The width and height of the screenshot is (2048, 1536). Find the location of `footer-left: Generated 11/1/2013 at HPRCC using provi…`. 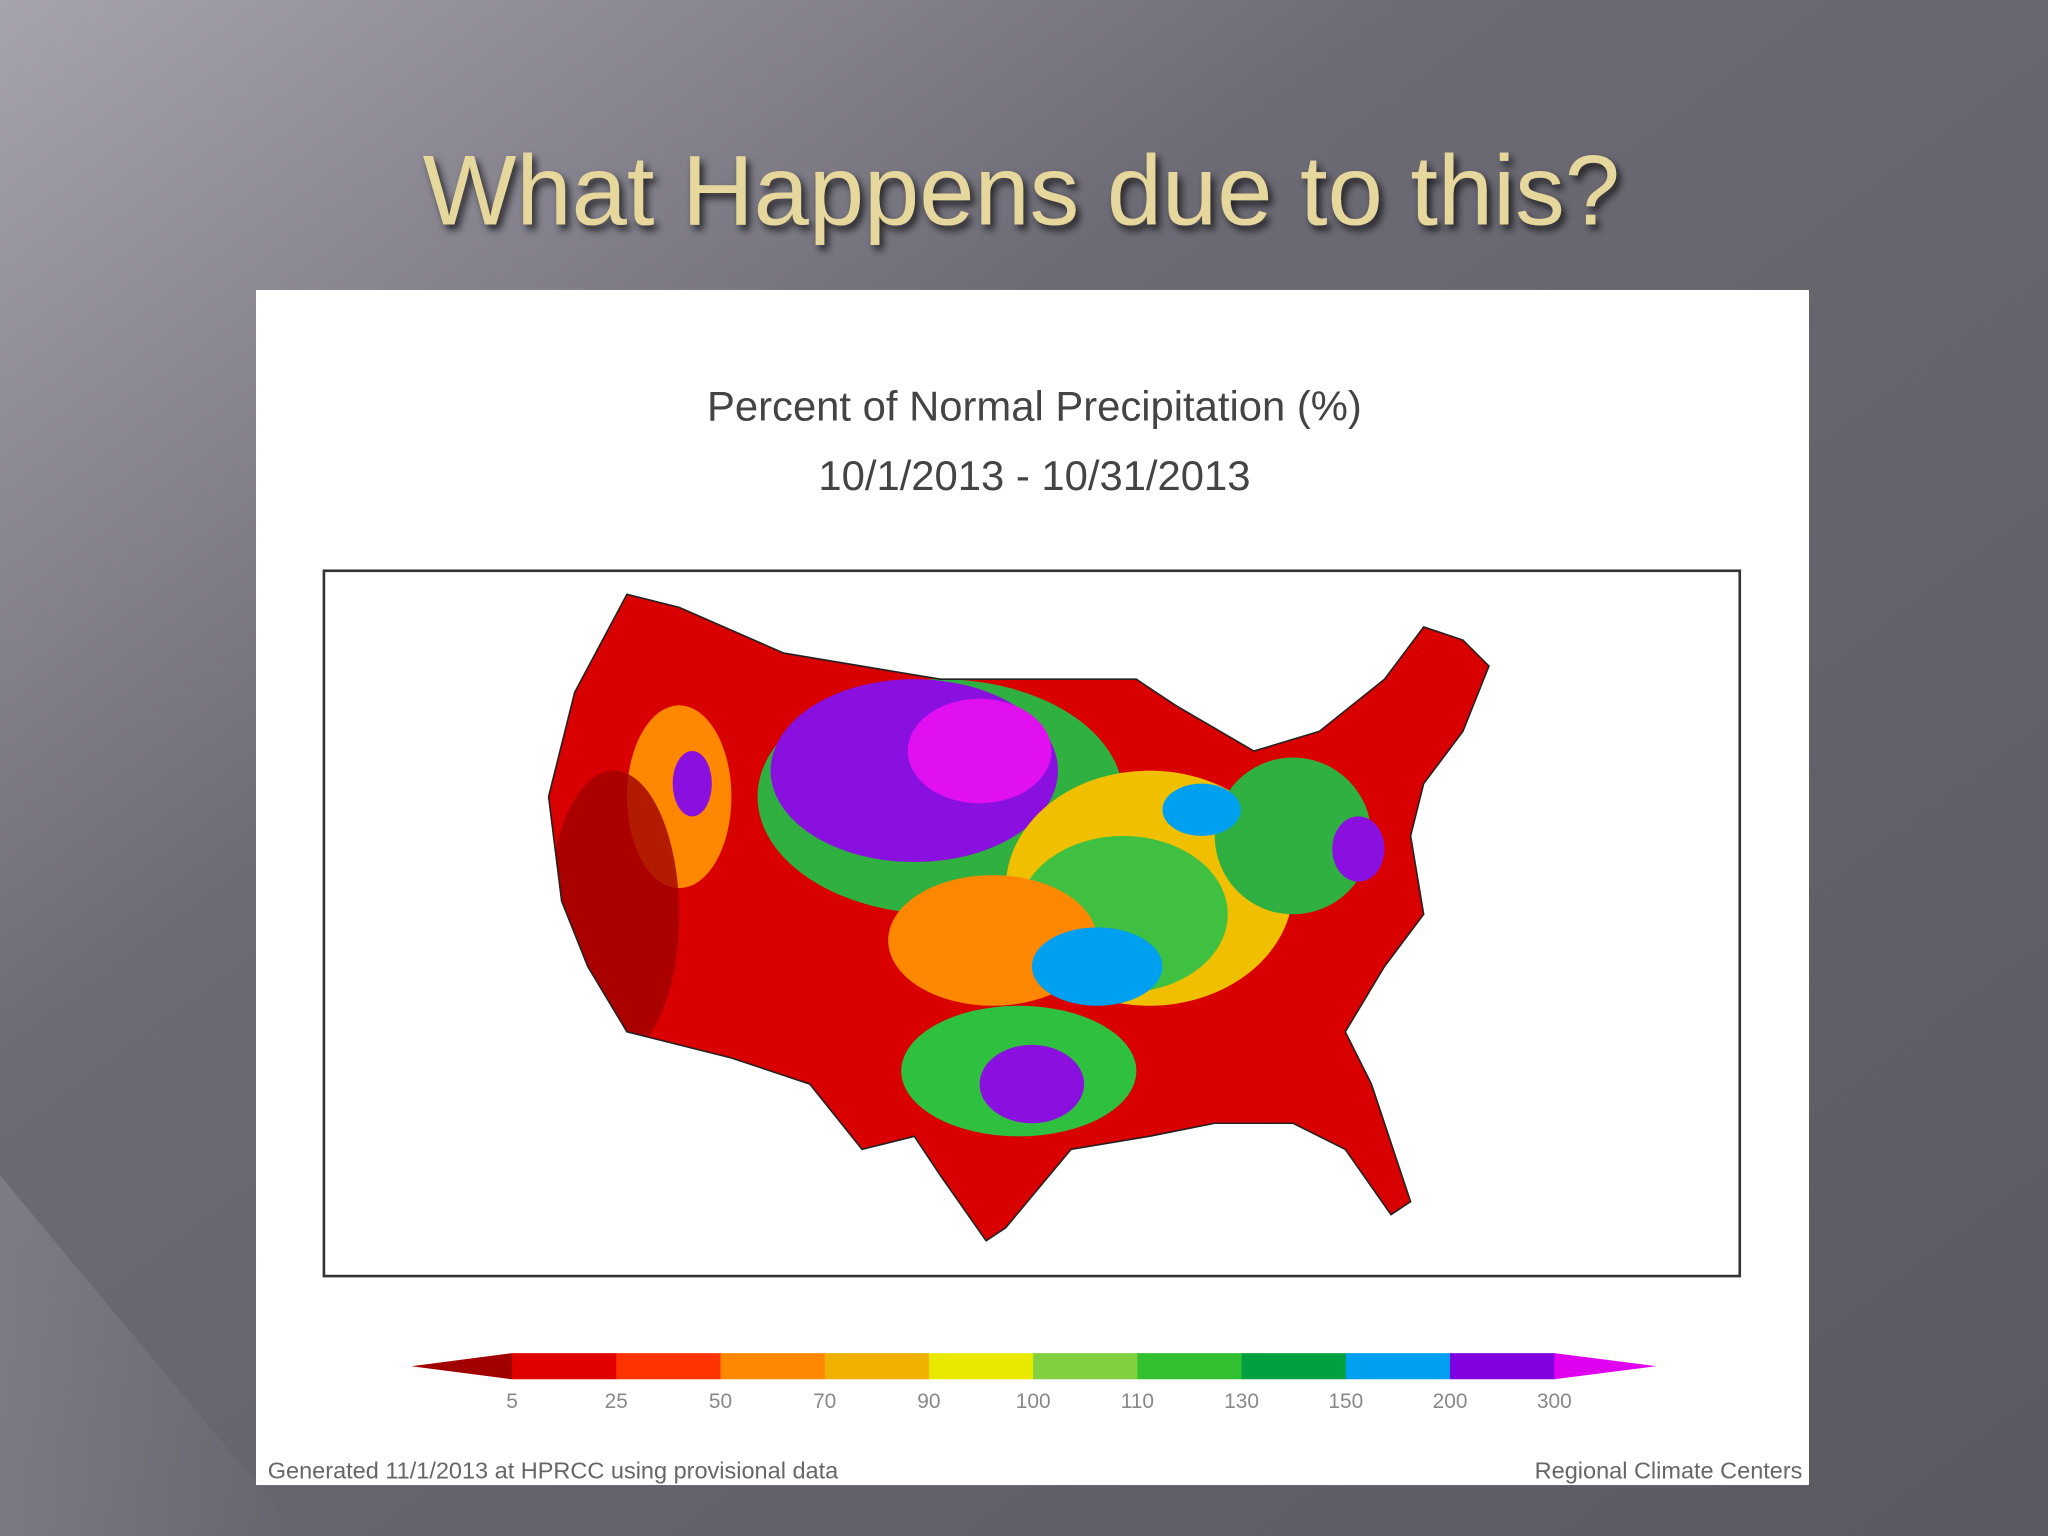

footer-left: Generated 11/1/2013 at HPRCC using provi… is located at coordinates (553, 1471).